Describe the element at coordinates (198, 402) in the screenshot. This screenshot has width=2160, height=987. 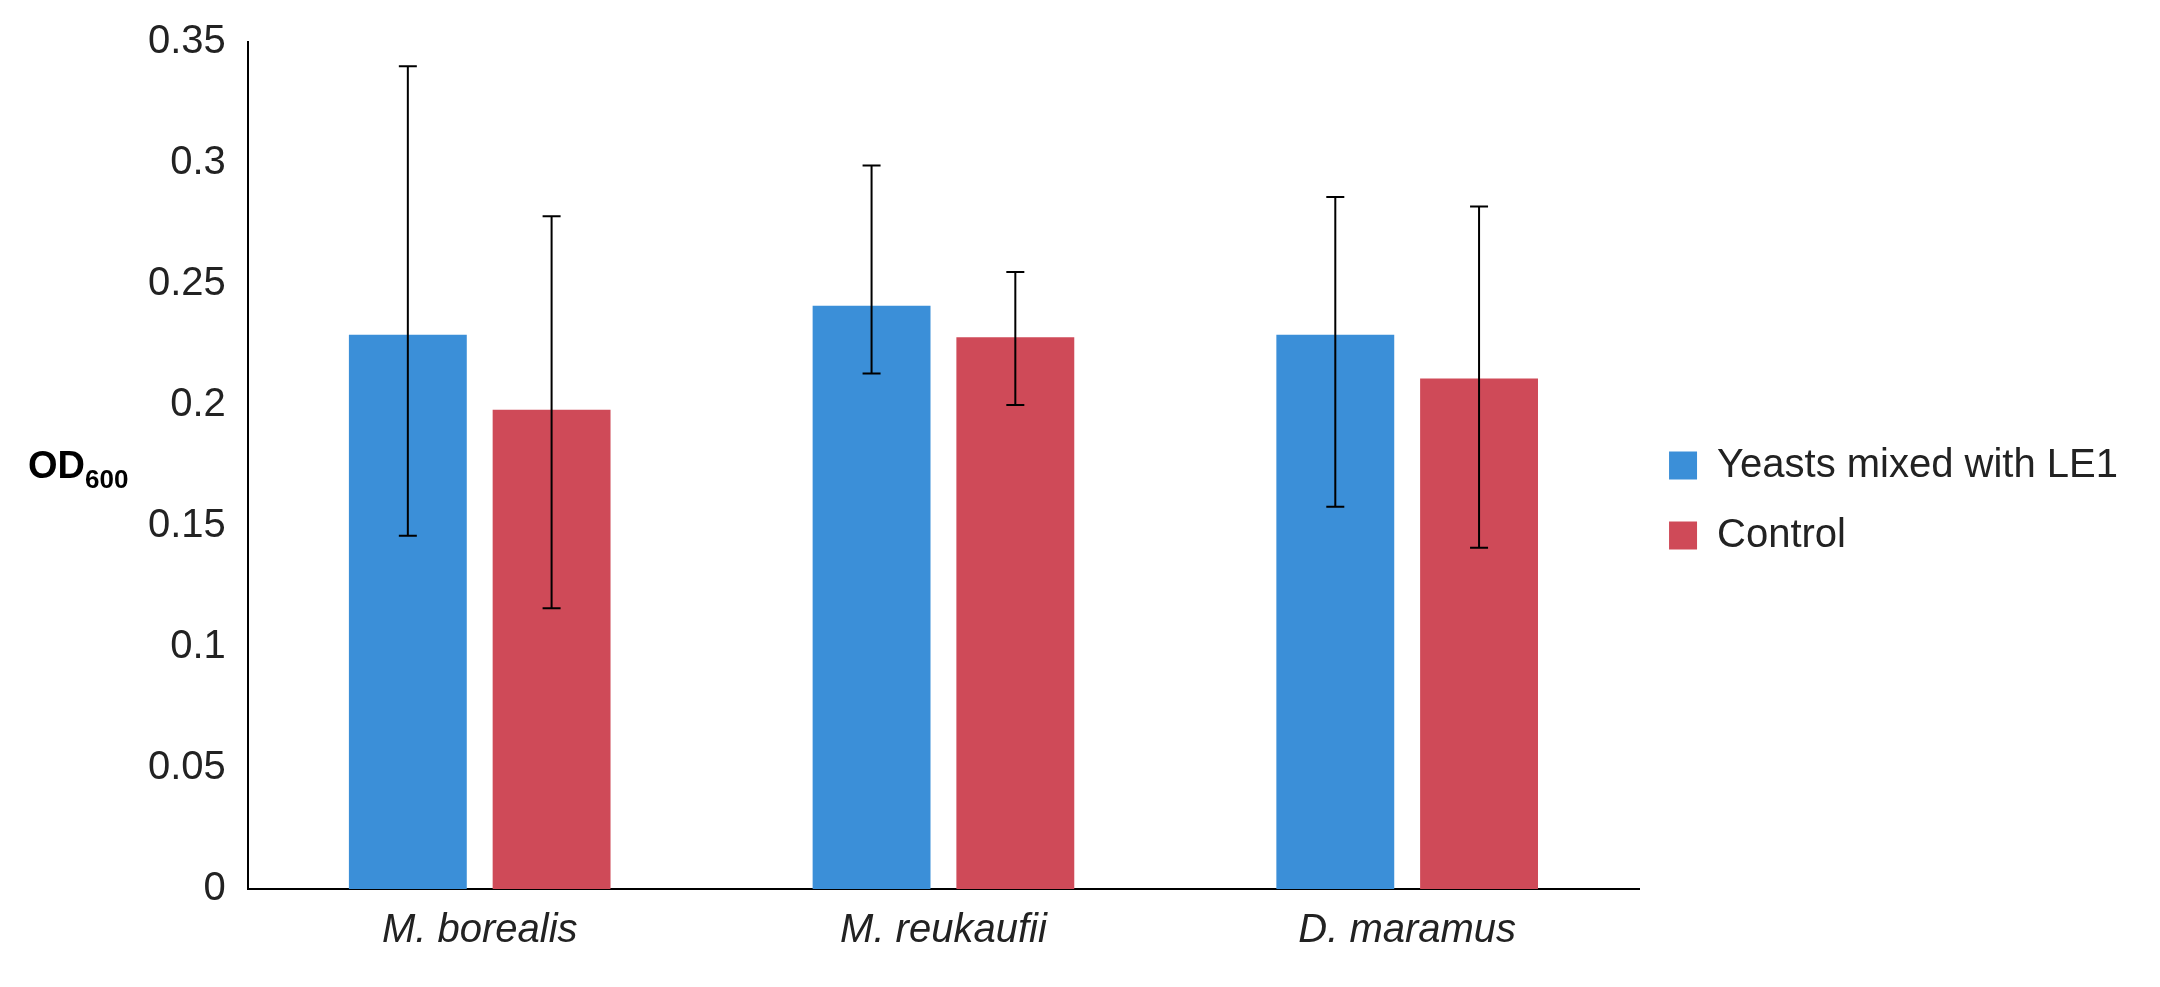
I see `y-tick-label: 0.2` at that location.